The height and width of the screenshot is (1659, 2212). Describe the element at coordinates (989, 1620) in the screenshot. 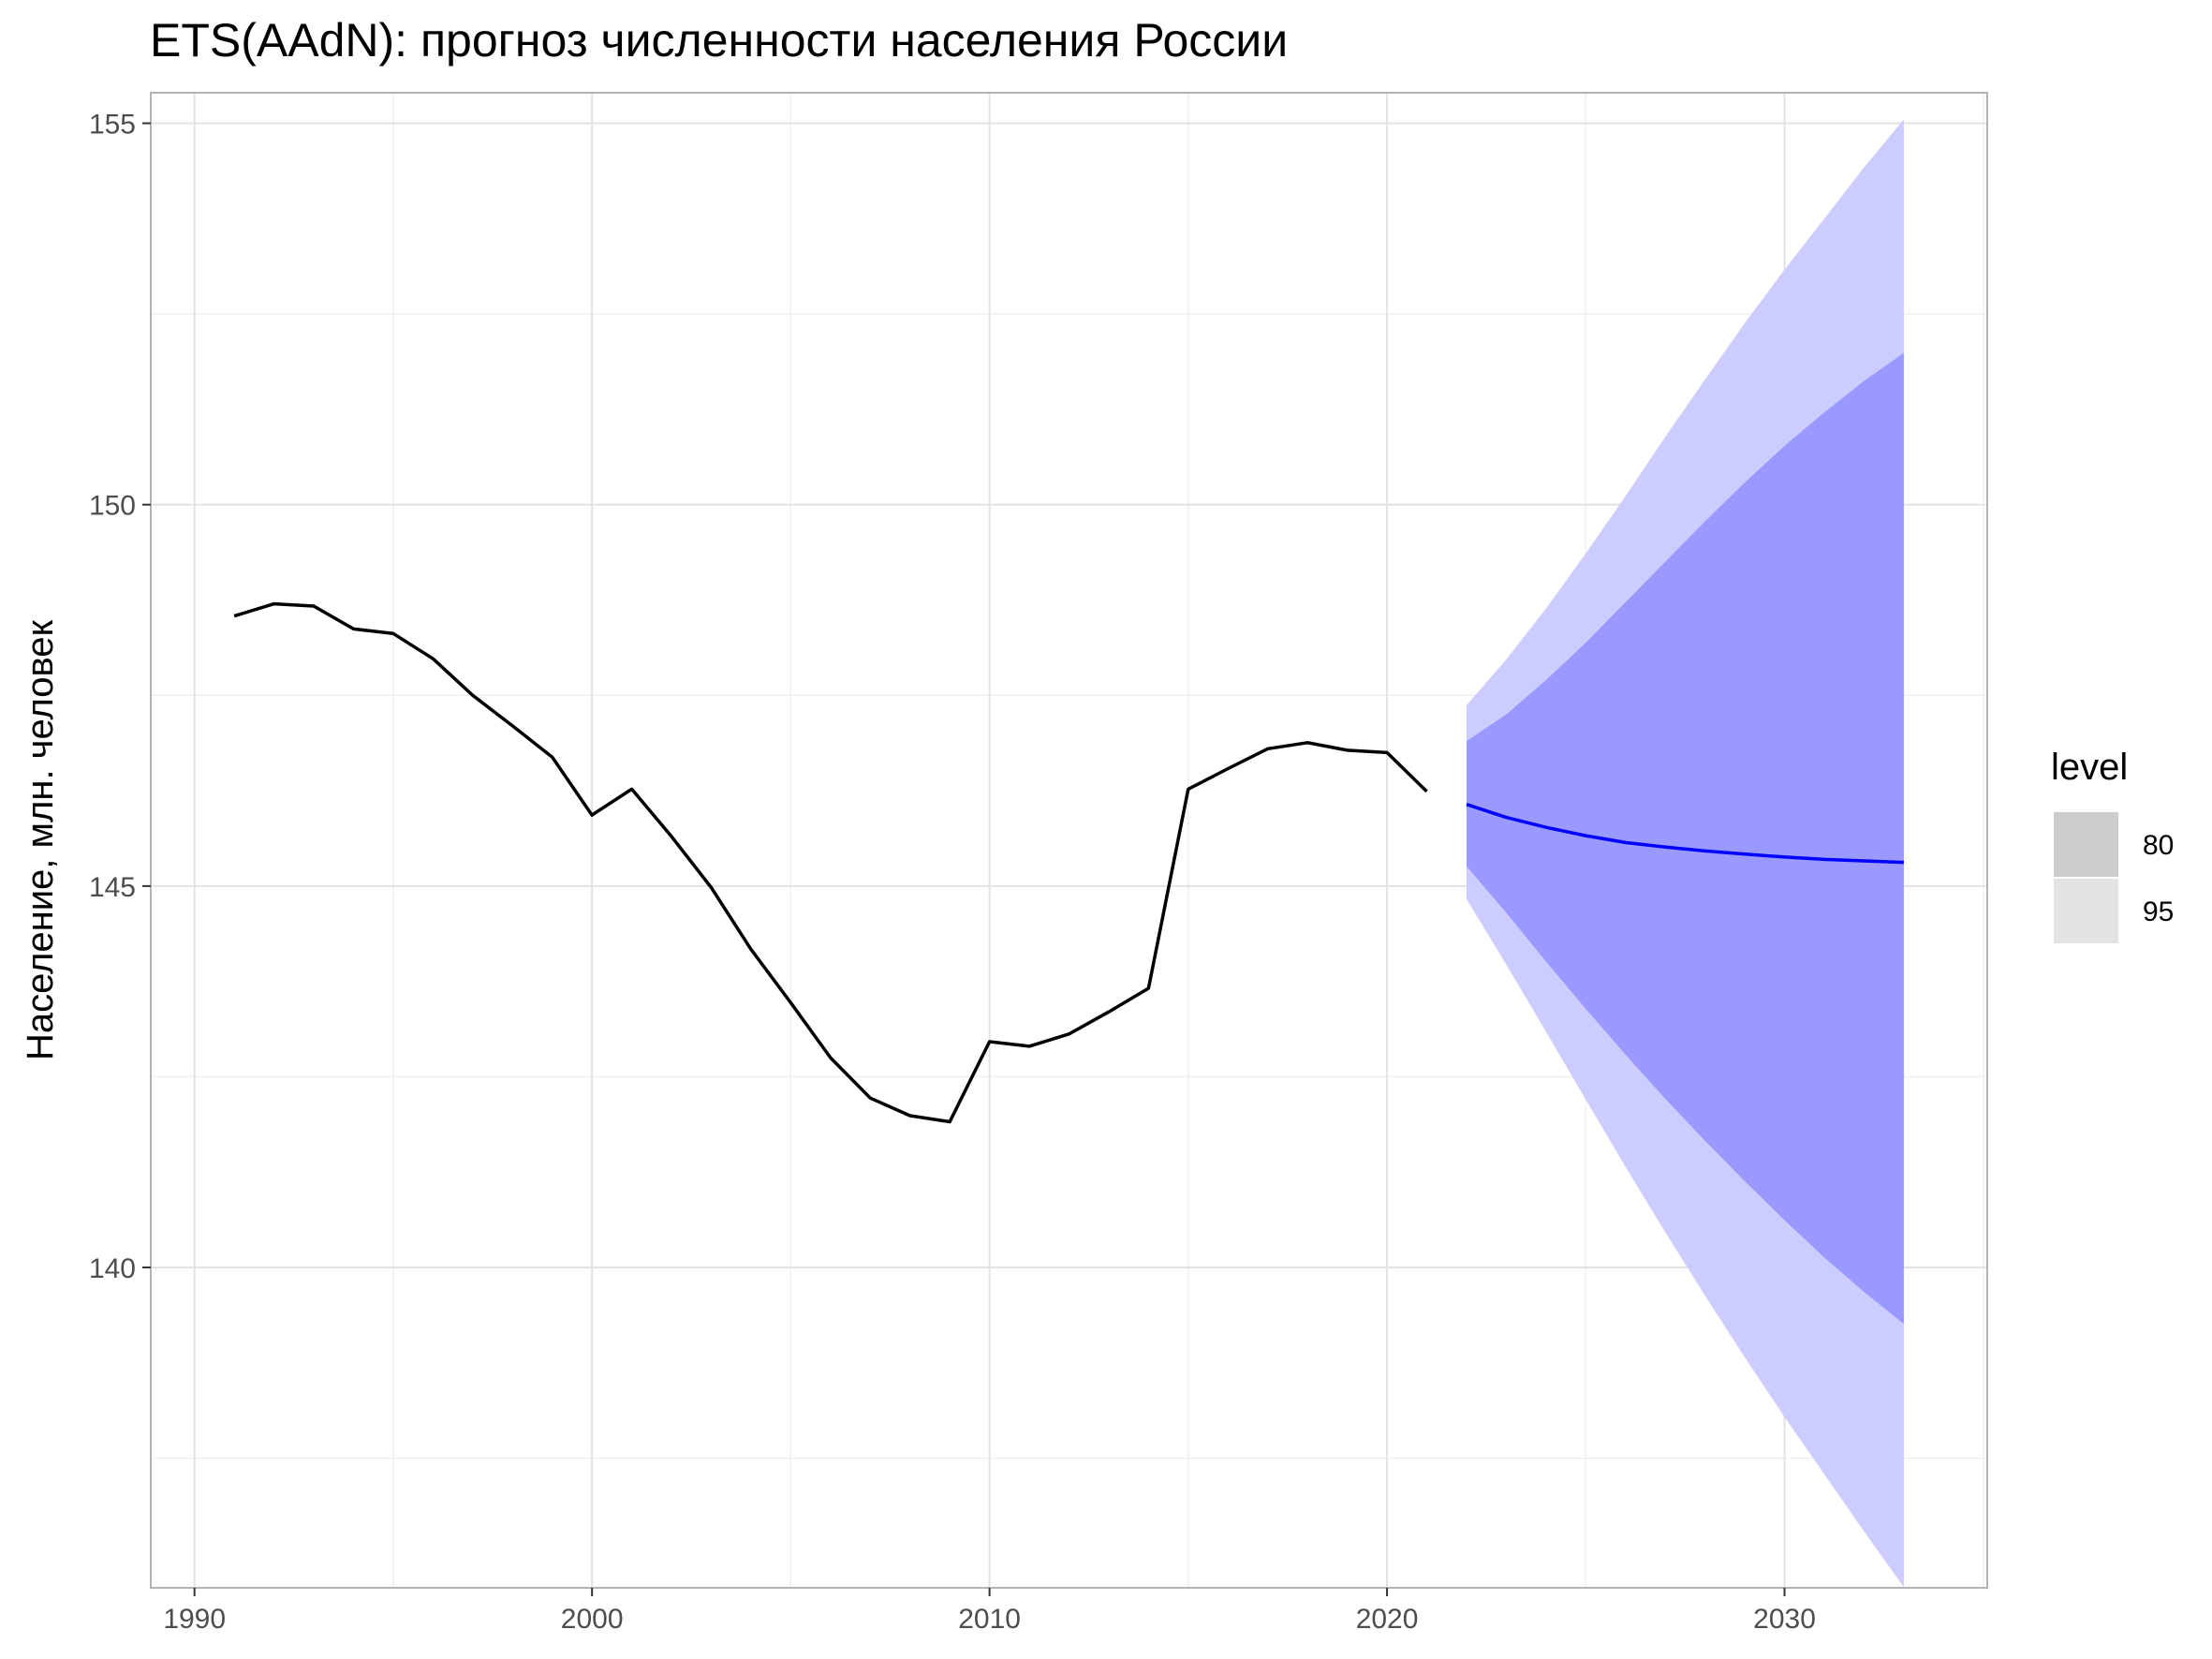

I see `x-tick-label: 2010` at that location.